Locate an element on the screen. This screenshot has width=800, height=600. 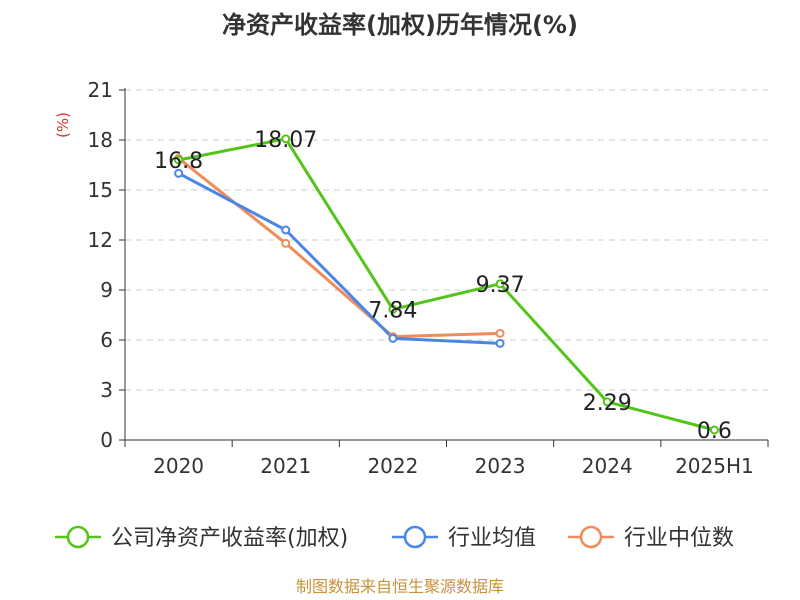
y-tick-label: 12 is located at coordinates (100, 240).